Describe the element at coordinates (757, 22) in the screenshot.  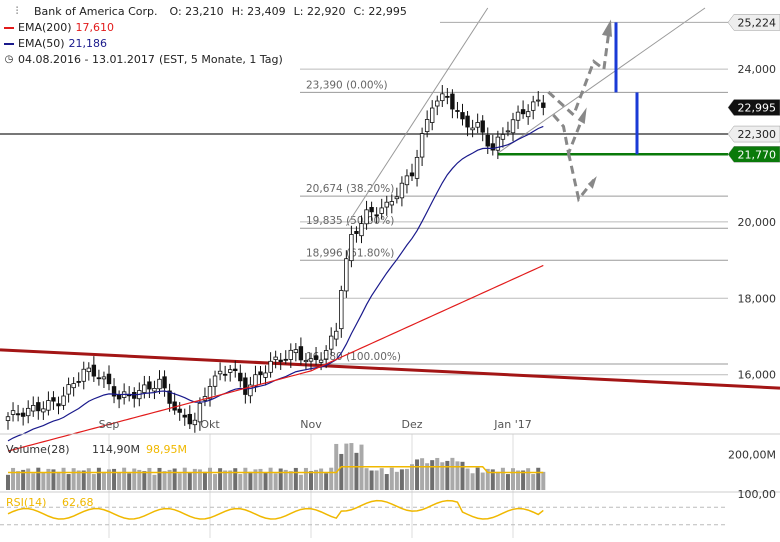
I see `price-tag-label: 25,224` at that location.